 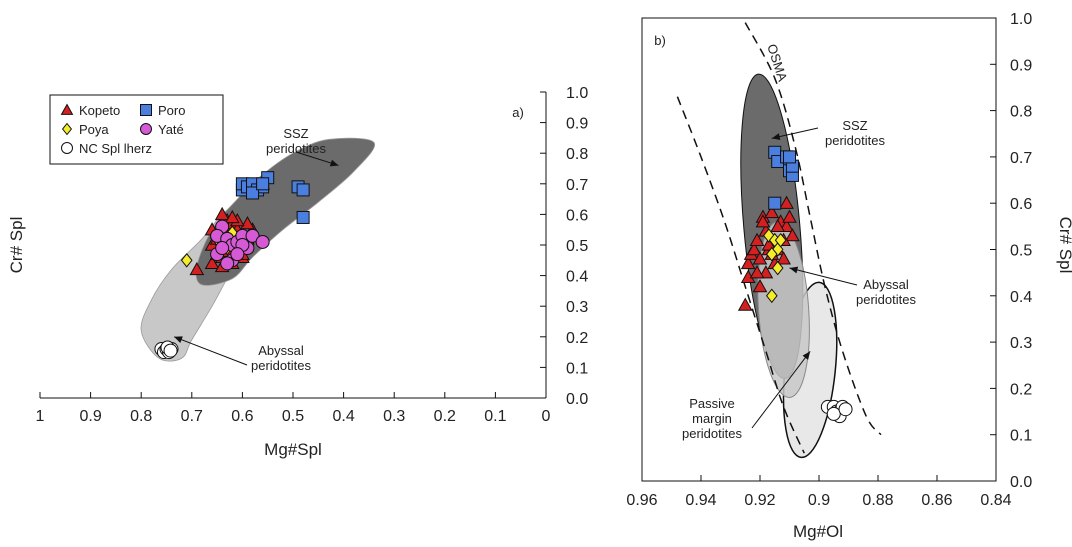 What do you see at coordinates (518, 112) in the screenshot?
I see `panel-label: a)` at bounding box center [518, 112].